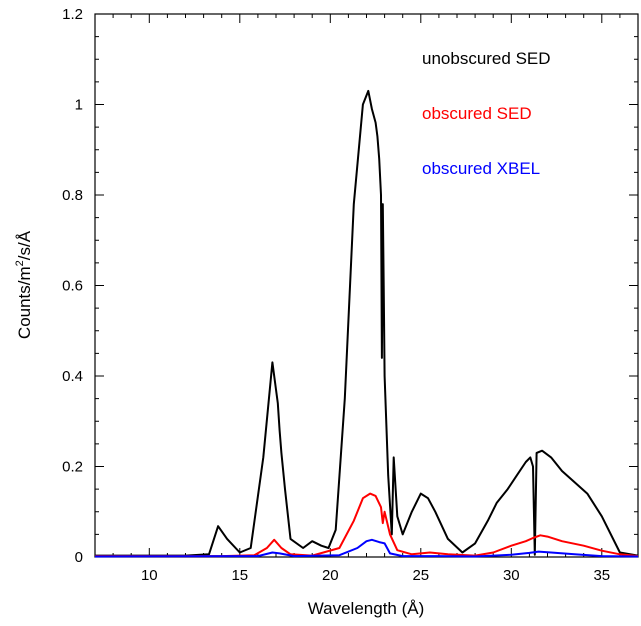 The width and height of the screenshot is (641, 626). What do you see at coordinates (481, 168) in the screenshot?
I see `legend-entry-obscured-xbel: obscured XBEL` at bounding box center [481, 168].